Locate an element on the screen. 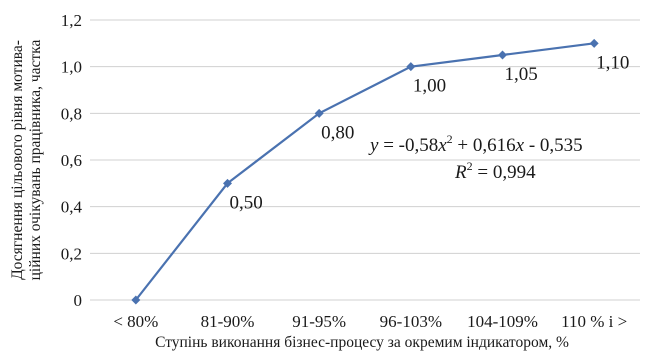 The height and width of the screenshot is (354, 654). y-tick-label: 0 is located at coordinates (78, 300).